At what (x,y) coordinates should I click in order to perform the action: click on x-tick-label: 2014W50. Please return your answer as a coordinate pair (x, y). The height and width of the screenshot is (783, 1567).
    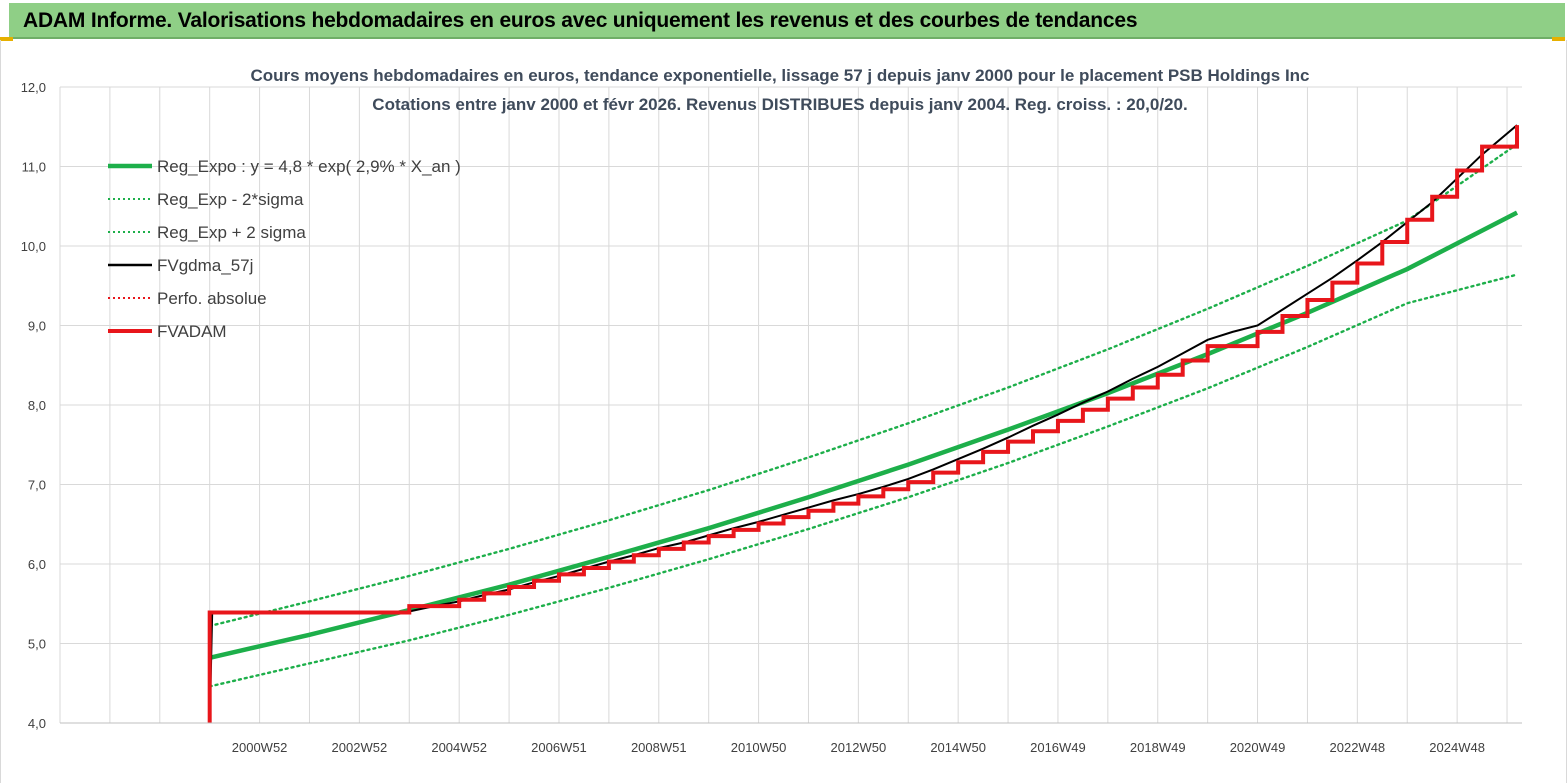
    Looking at the image, I should click on (958, 747).